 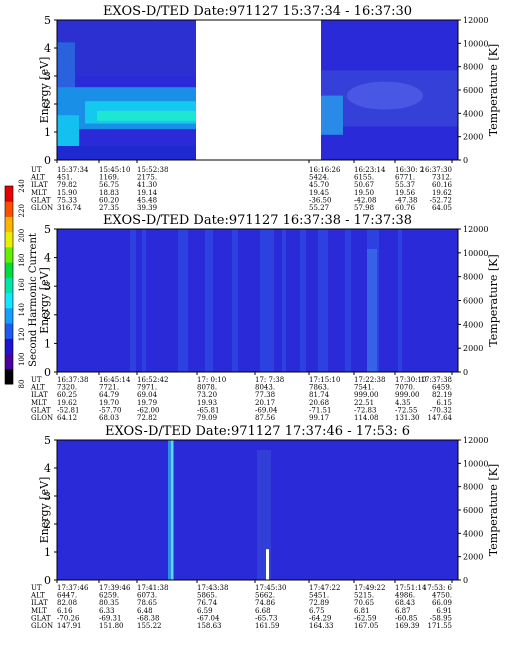 What do you see at coordinates (147, 185) in the screenshot?
I see `param-value: 41.30` at bounding box center [147, 185].